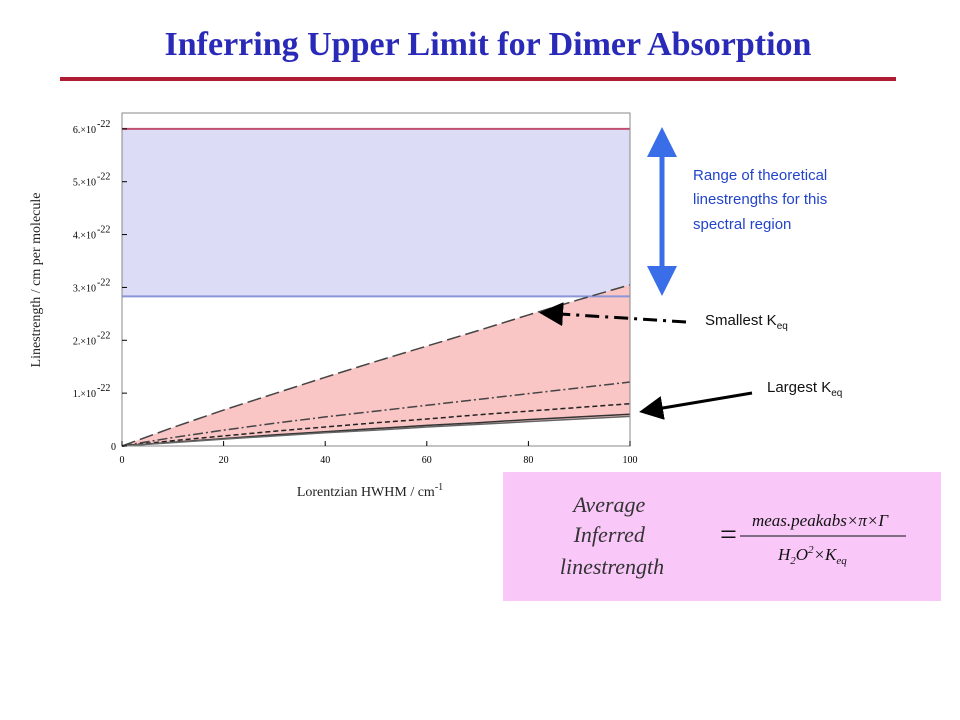 This screenshot has width=960, height=720. Describe the element at coordinates (804, 389) in the screenshot. I see `largest-label: Largest Keq` at that location.